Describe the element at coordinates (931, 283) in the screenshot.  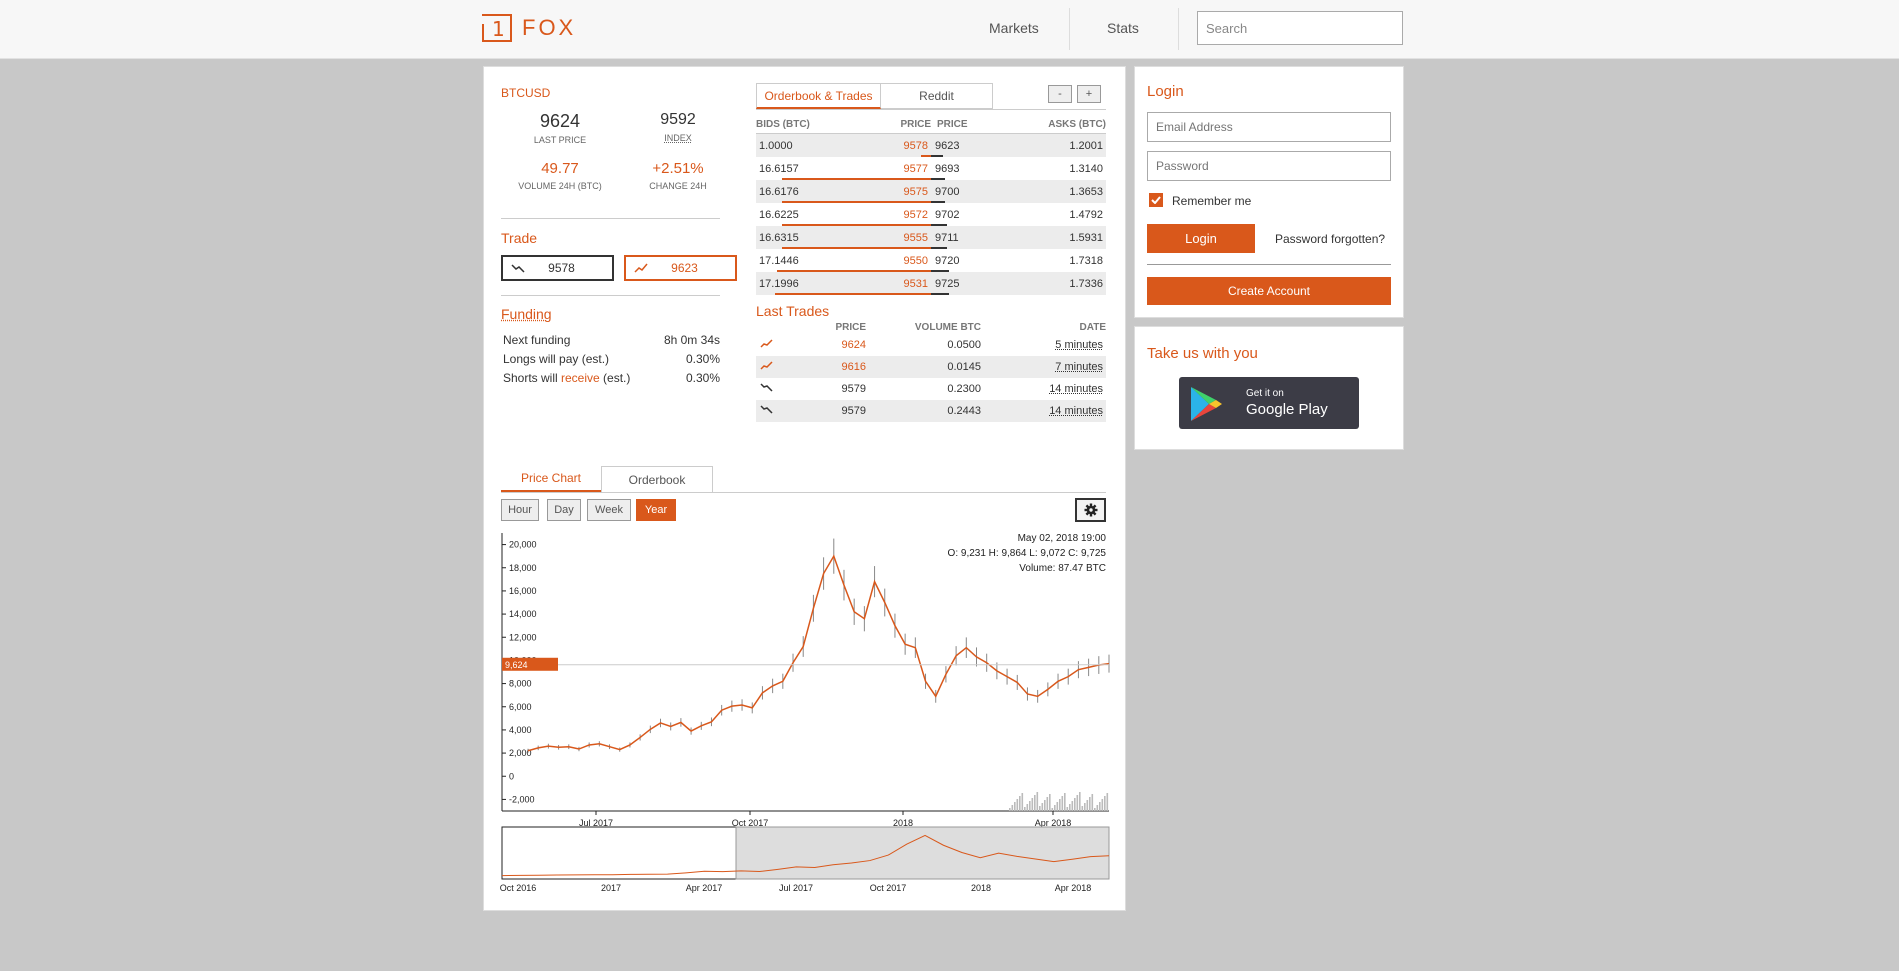
I see `orderbook-row: 17.1996 9531 9725 1.7336` at that location.